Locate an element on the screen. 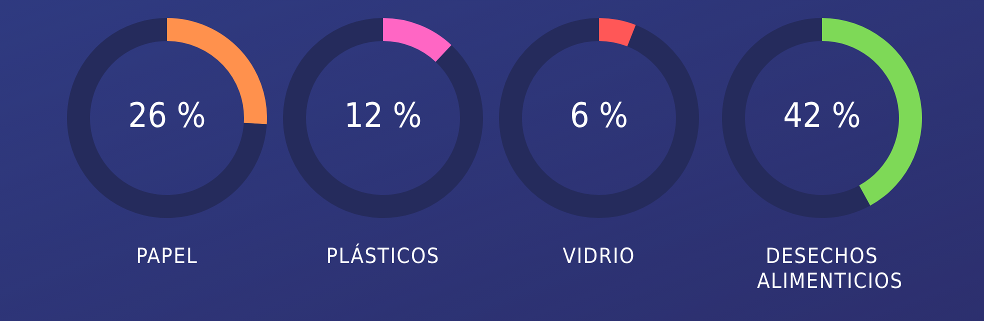 This screenshot has width=984, height=321. data-label: 6 % is located at coordinates (599, 116).